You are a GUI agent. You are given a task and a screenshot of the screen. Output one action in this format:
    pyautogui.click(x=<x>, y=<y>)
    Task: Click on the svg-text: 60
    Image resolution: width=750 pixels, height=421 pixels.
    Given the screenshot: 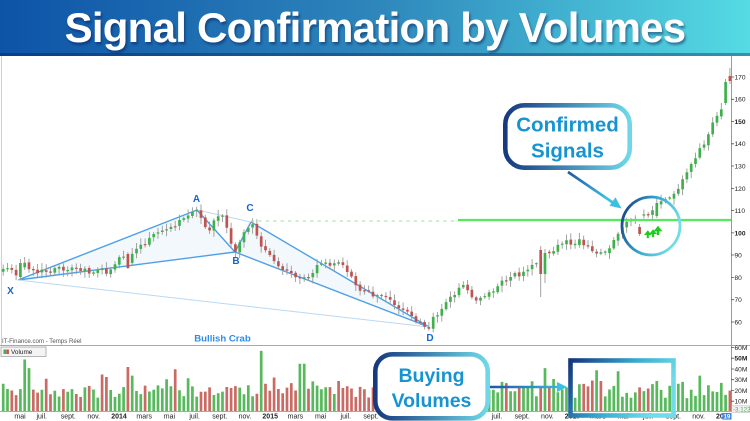 What is the action you would take?
    pyautogui.click(x=739, y=322)
    